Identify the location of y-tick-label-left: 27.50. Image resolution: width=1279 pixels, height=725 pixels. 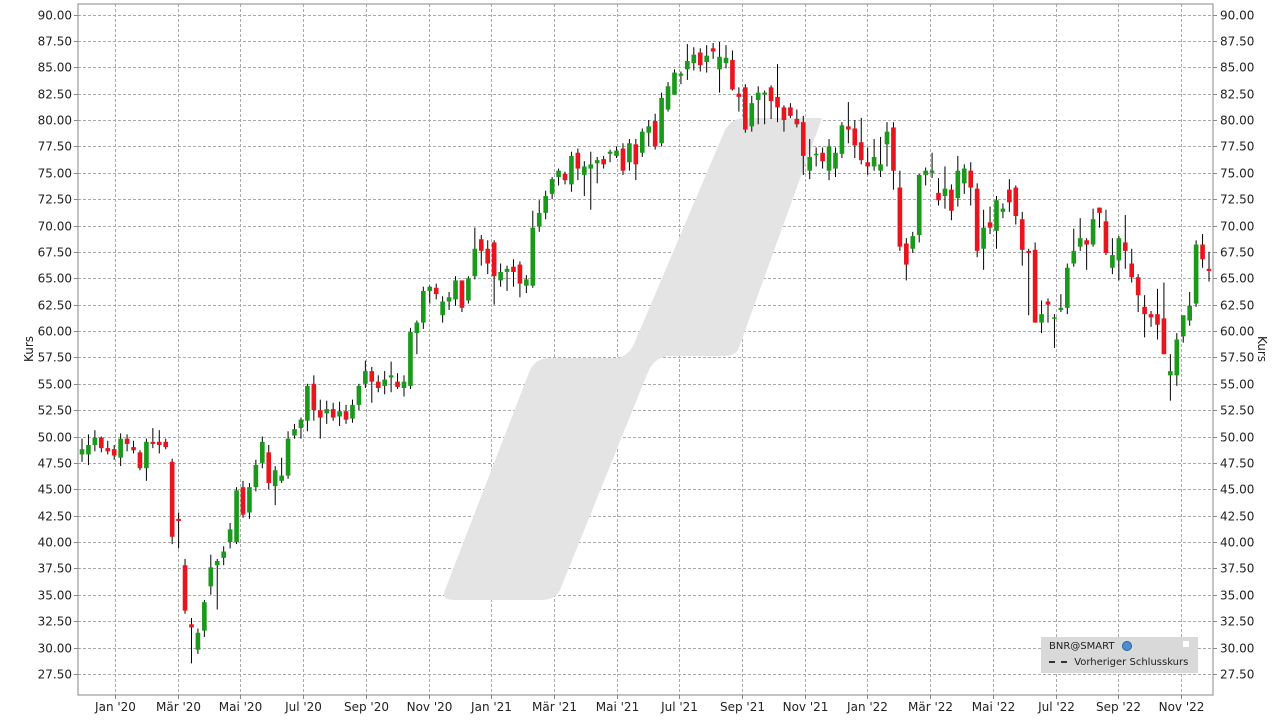
(55, 675).